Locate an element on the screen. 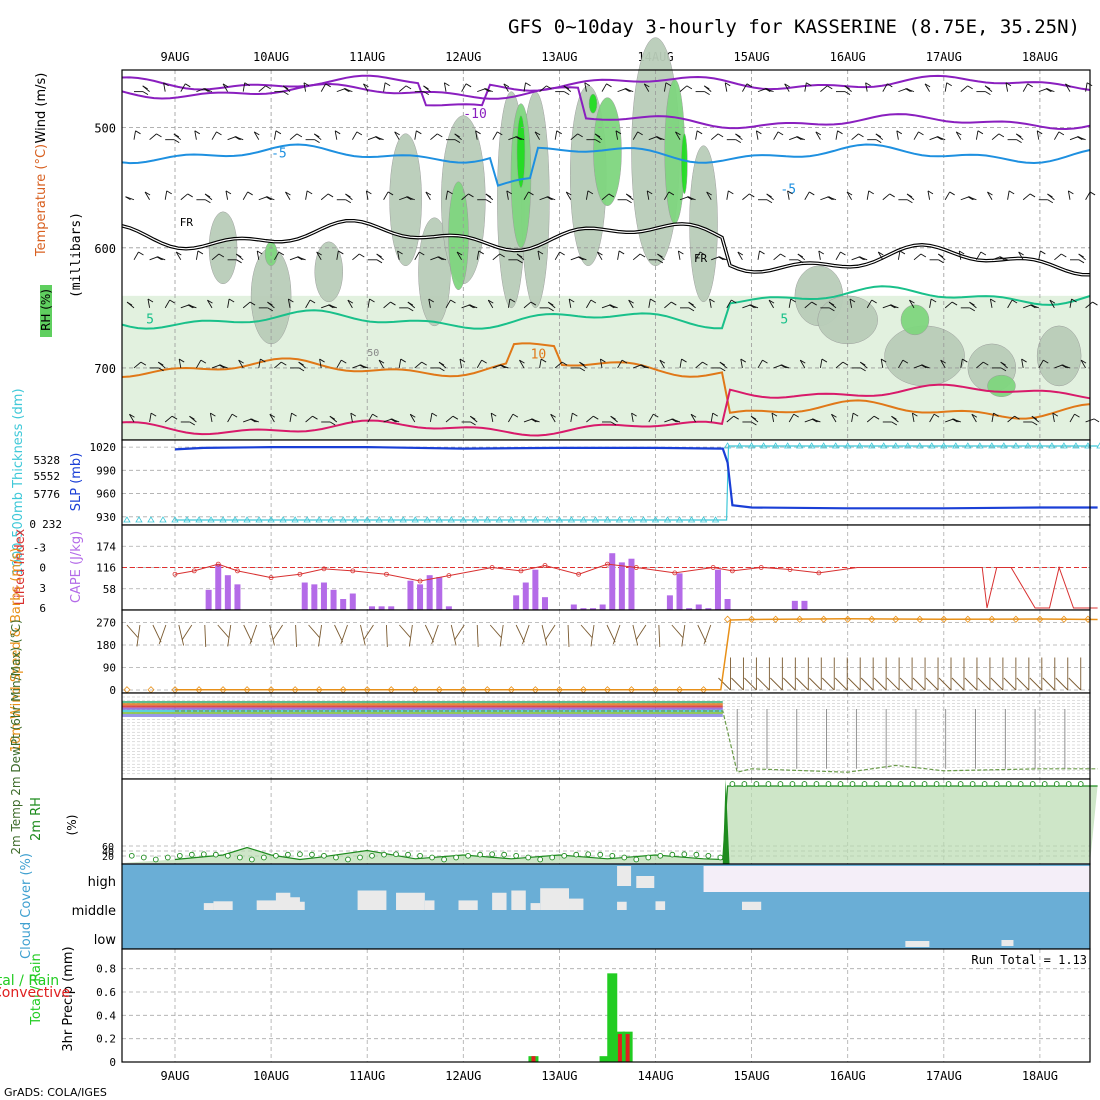 The image size is (1100, 1100). x-tick-label-bottom: 16AUG is located at coordinates (848, 1076).